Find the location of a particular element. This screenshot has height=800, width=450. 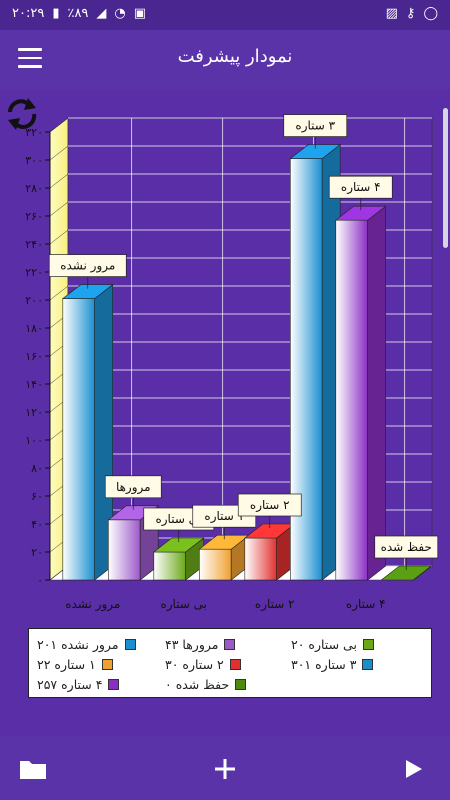

status-bar: ۲۰:۲۹ ▮ ٪۸۹ ◢ ◔ ▣ ▨ ⚷ ◯ is located at coordinates (225, 15).